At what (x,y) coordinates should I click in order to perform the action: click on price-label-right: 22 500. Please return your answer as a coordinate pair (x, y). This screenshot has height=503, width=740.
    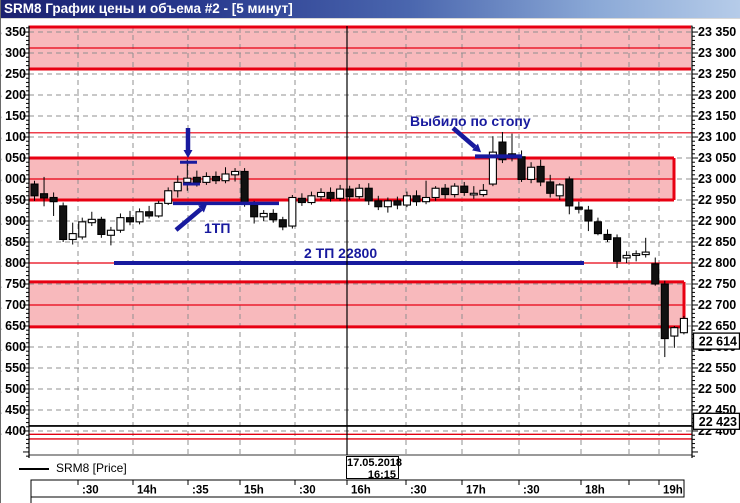
    Looking at the image, I should click on (717, 389).